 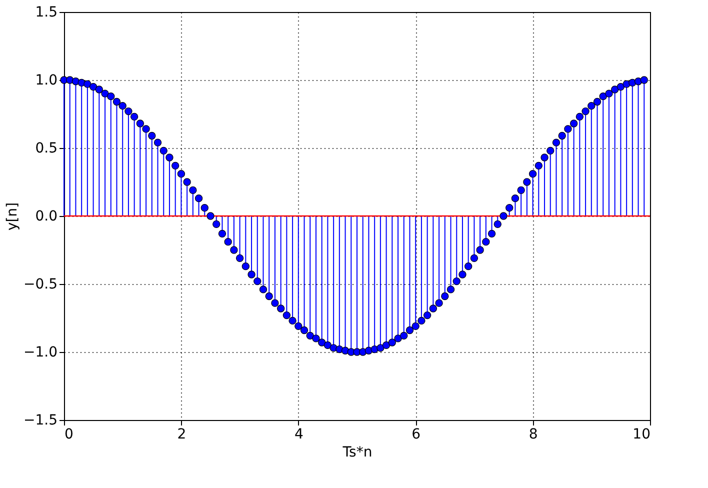 I want to click on x-tick-label: 8, so click(x=533, y=434).